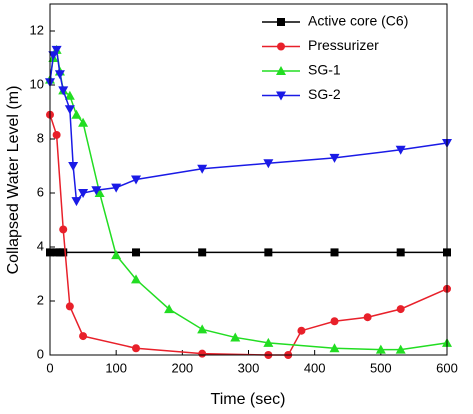 Image resolution: width=473 pixels, height=414 pixels. Describe the element at coordinates (324, 70) in the screenshot. I see `legend-text: SG-1` at that location.